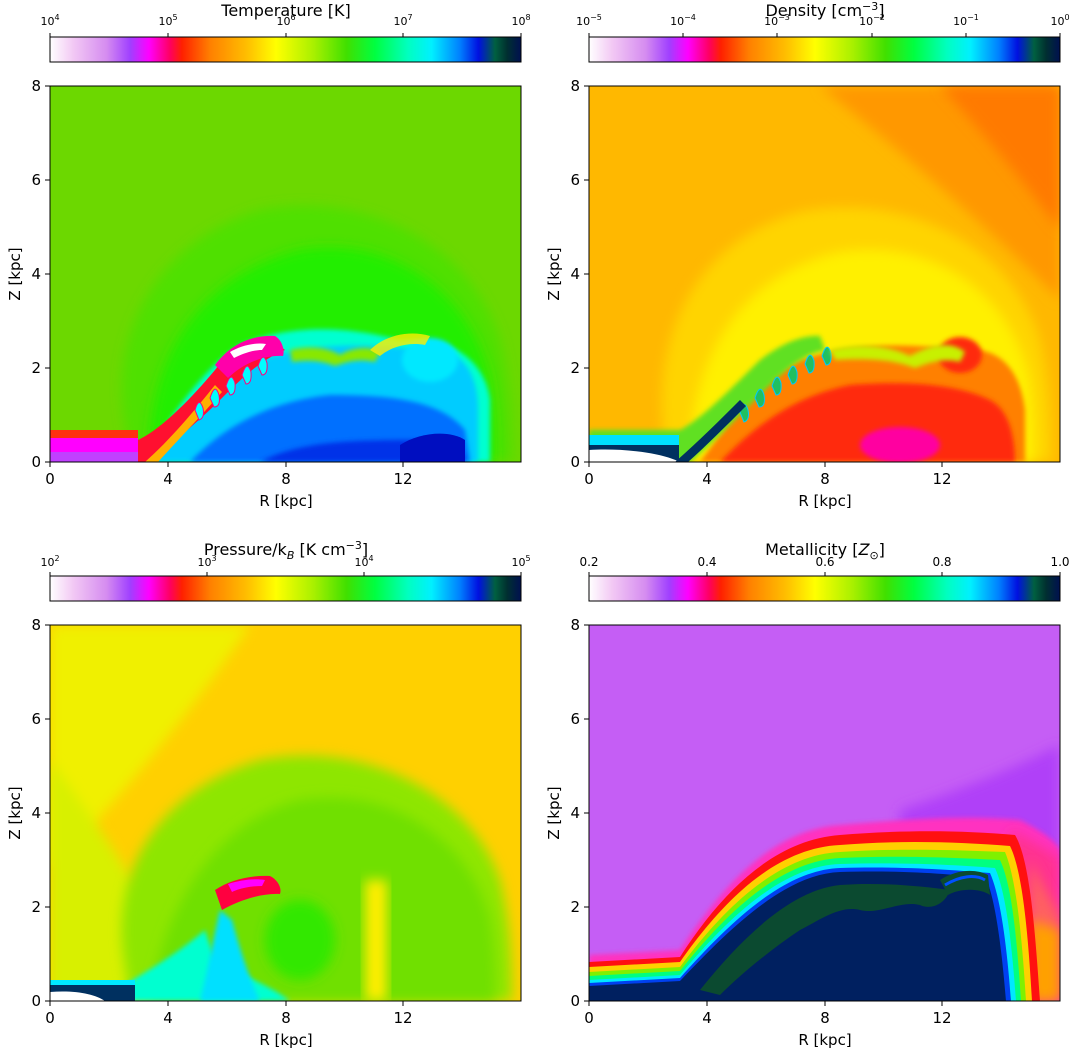  Describe the element at coordinates (589, 20) in the screenshot. I see `colorbar-tick-label: 10⁻⁵` at that location.